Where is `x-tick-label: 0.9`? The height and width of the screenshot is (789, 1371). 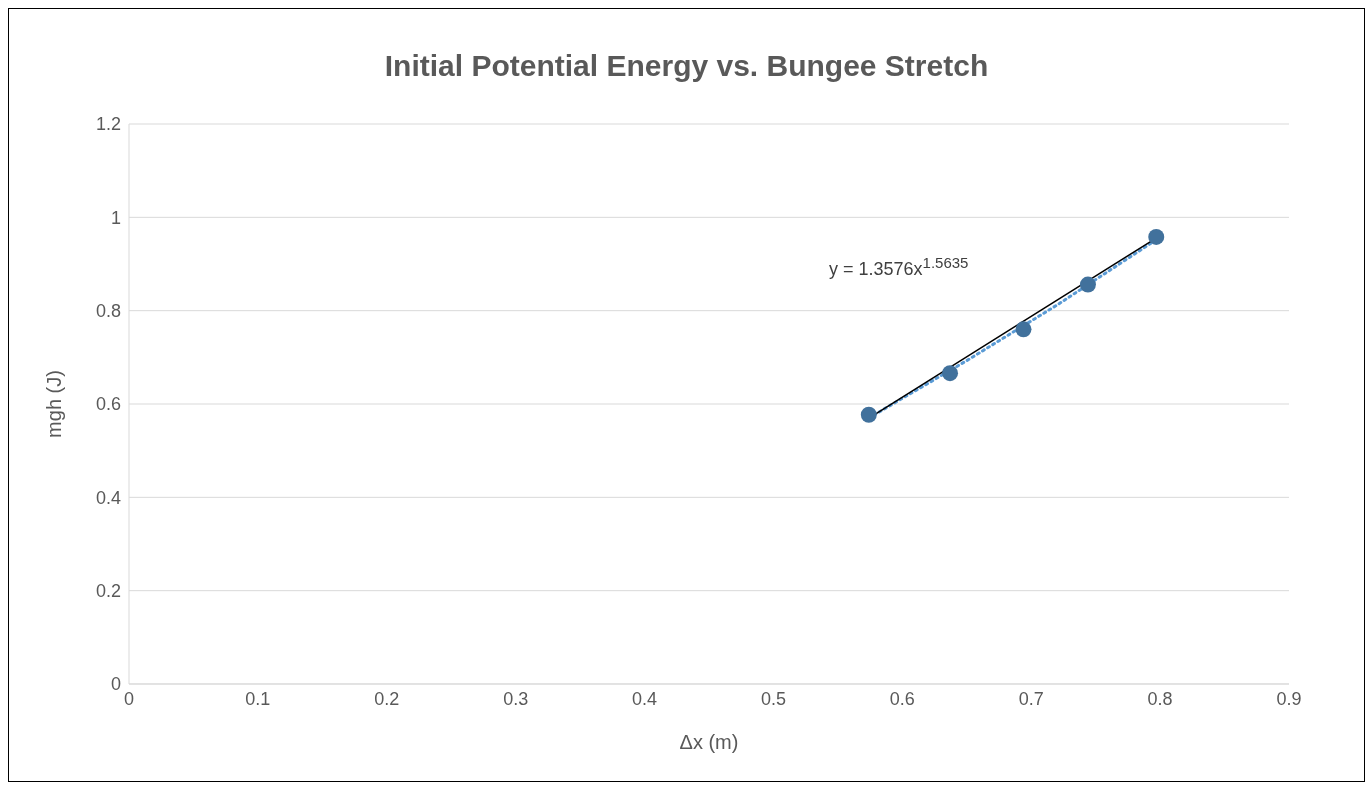
x-tick-label: 0.9 is located at coordinates (1289, 698).